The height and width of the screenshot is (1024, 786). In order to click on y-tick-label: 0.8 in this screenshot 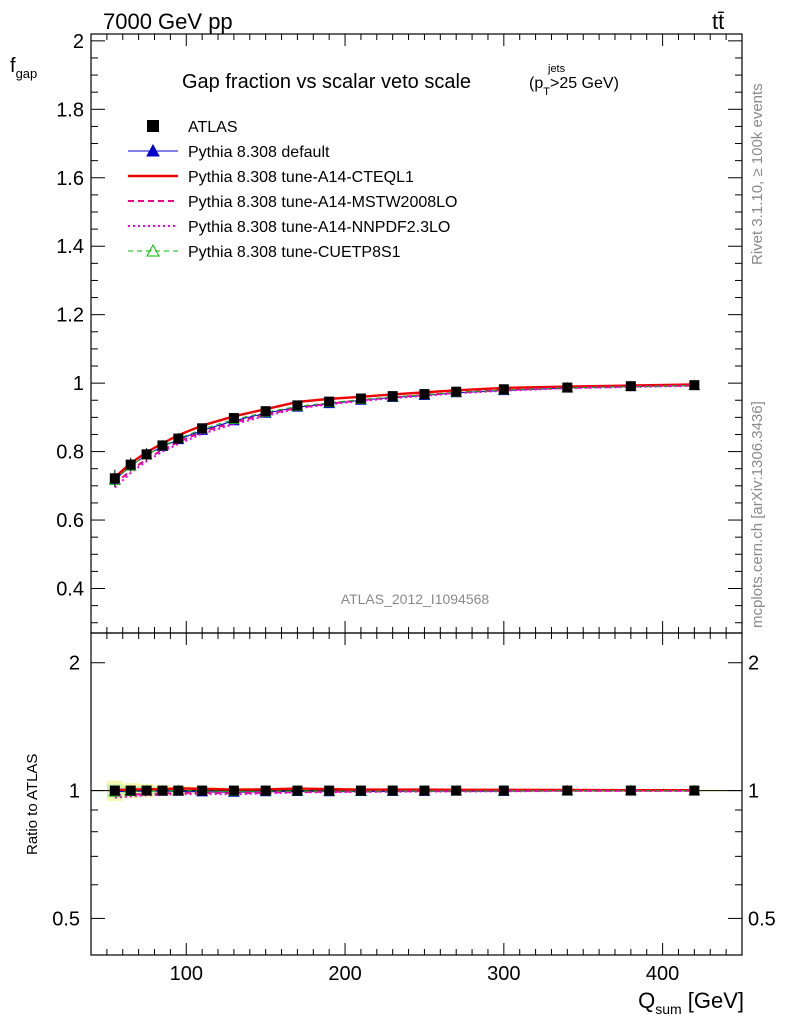, I will do `click(70, 453)`.